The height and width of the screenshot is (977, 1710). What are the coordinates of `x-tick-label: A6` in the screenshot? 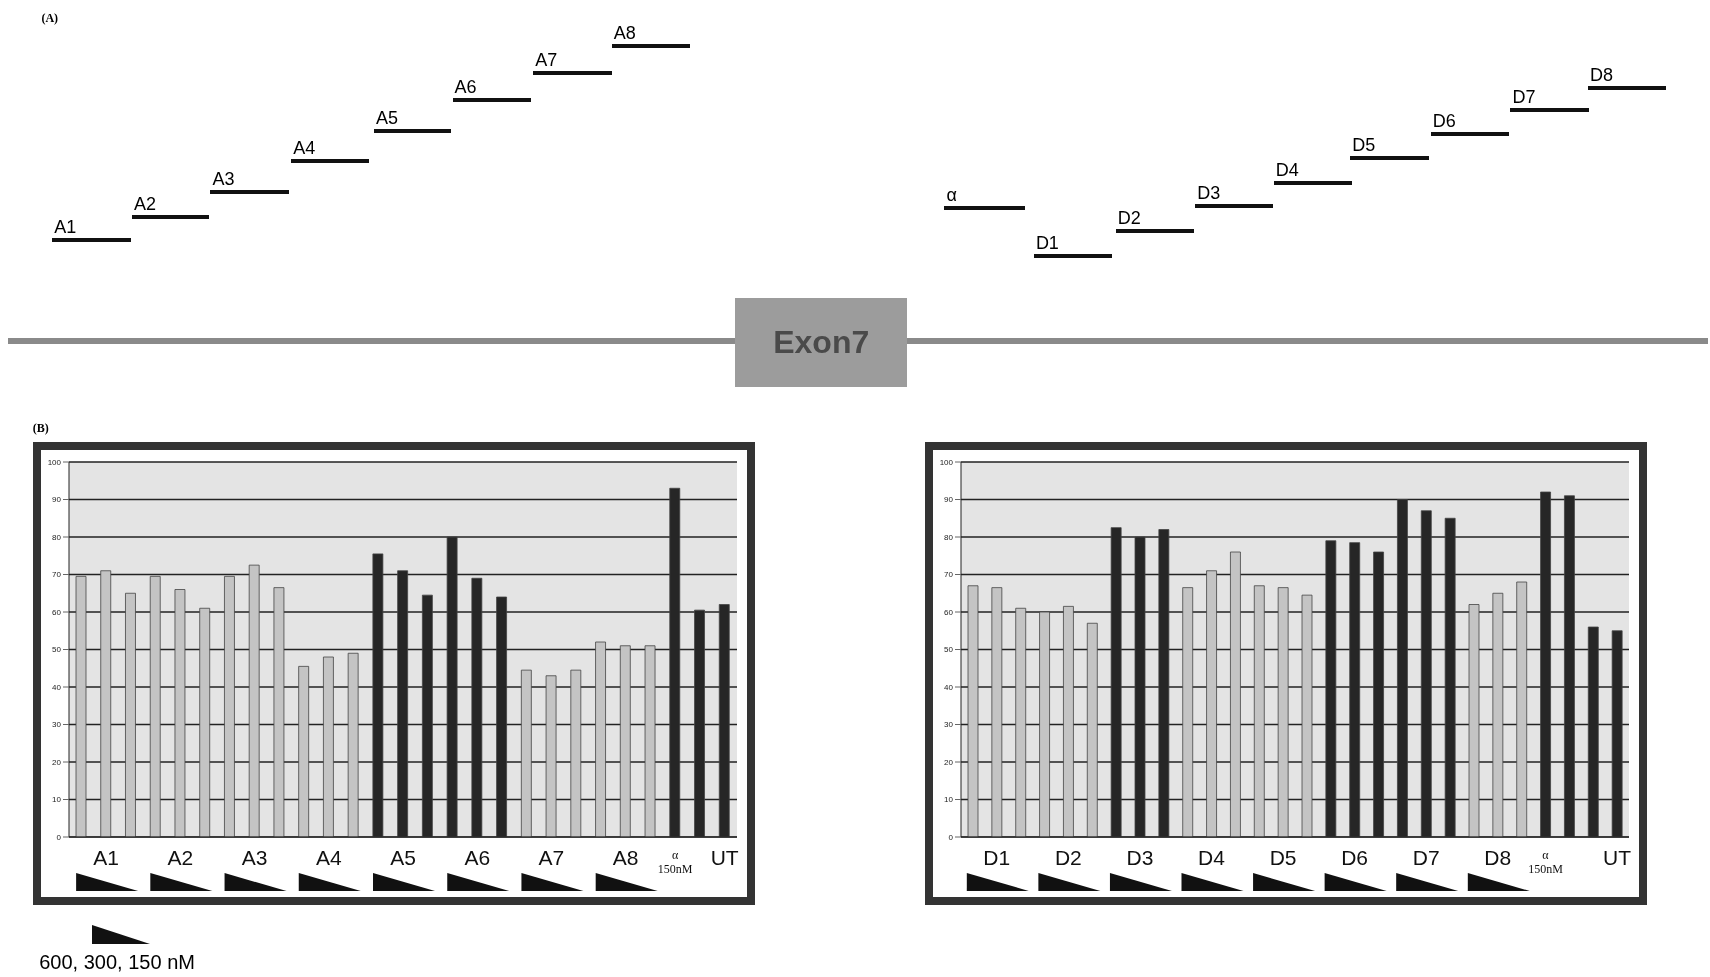 It's located at (477, 857).